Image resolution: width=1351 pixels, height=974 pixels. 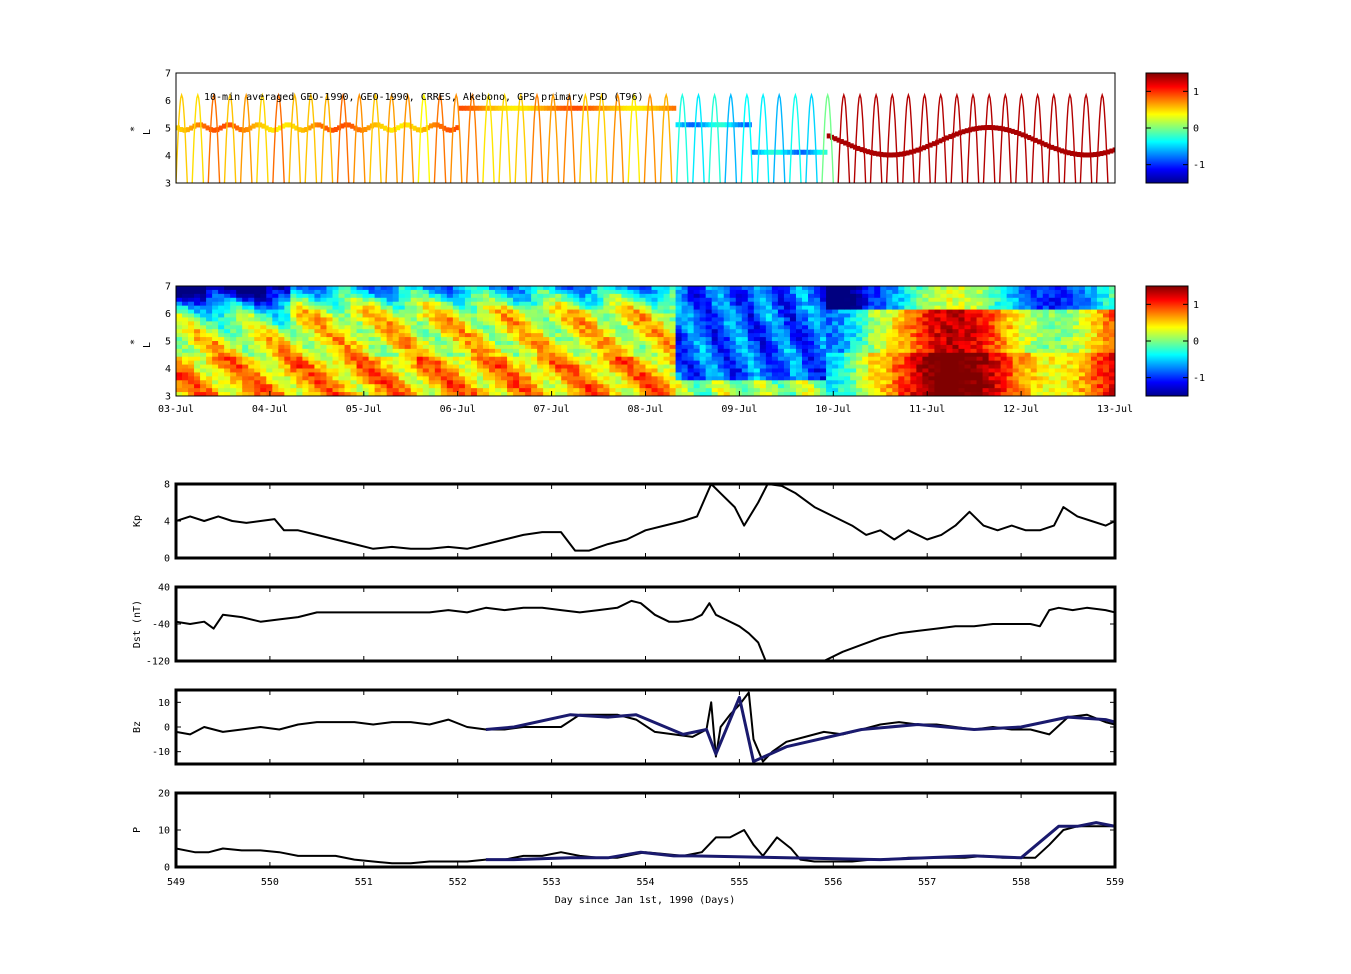 I want to click on x-axis-label: Day since Jan 1st, 1990 (Days), so click(x=645, y=900).